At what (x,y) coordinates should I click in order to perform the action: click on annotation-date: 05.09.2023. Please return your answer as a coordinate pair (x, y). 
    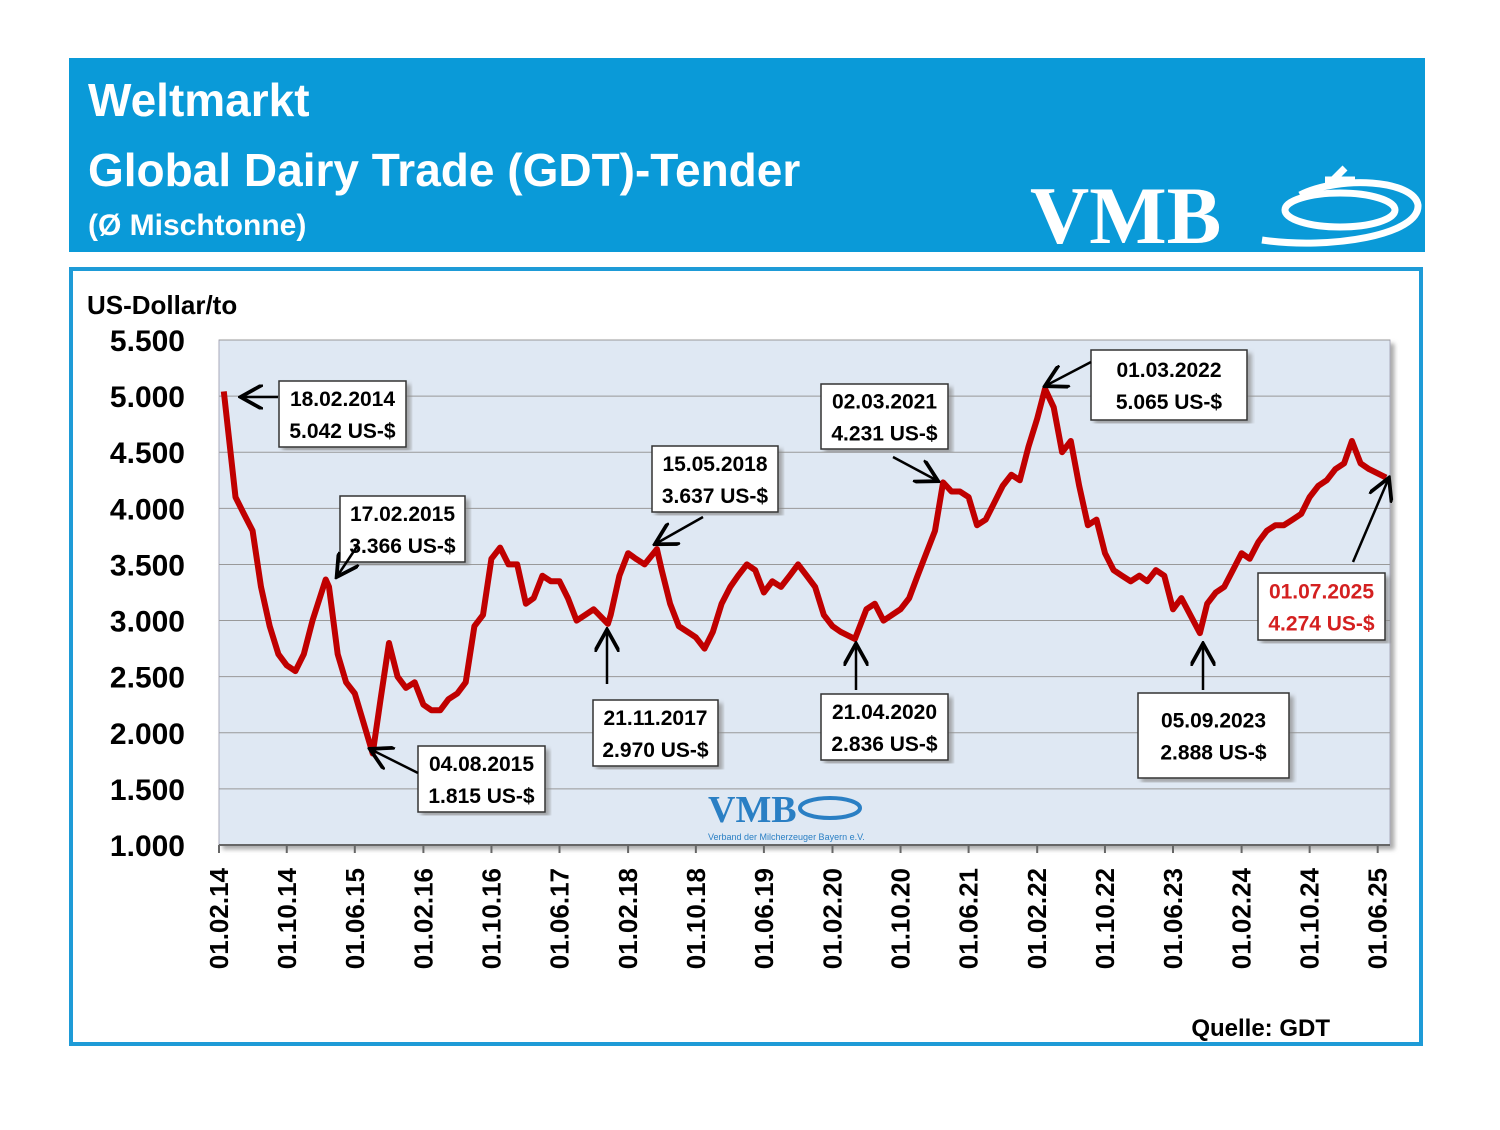
    Looking at the image, I should click on (1213, 721).